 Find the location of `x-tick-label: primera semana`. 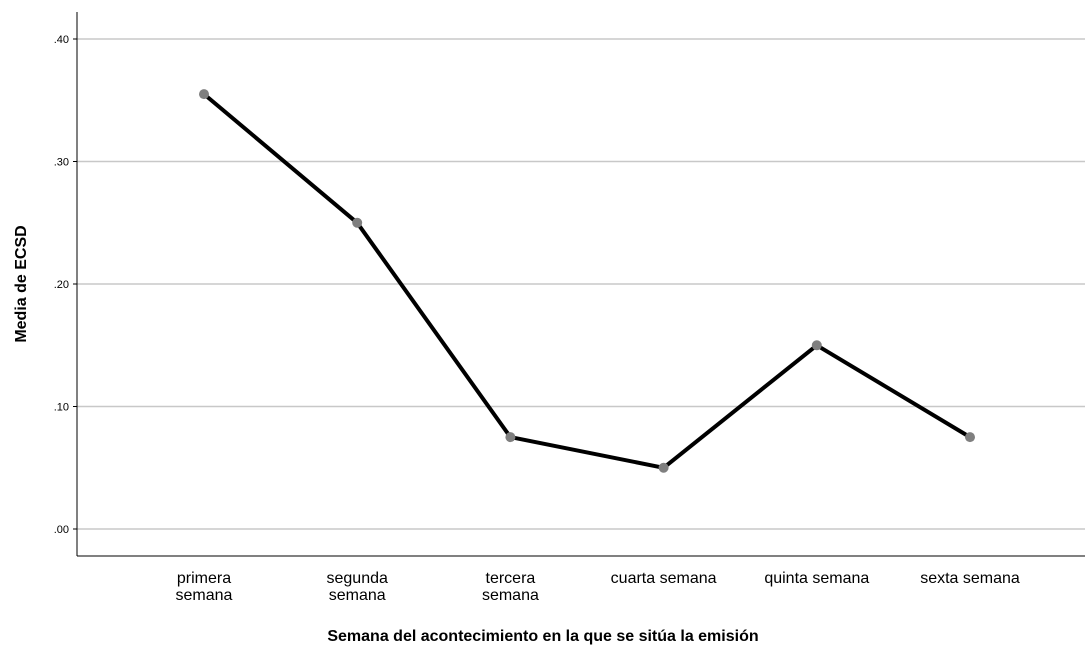

x-tick-label: primera semana is located at coordinates (204, 587).